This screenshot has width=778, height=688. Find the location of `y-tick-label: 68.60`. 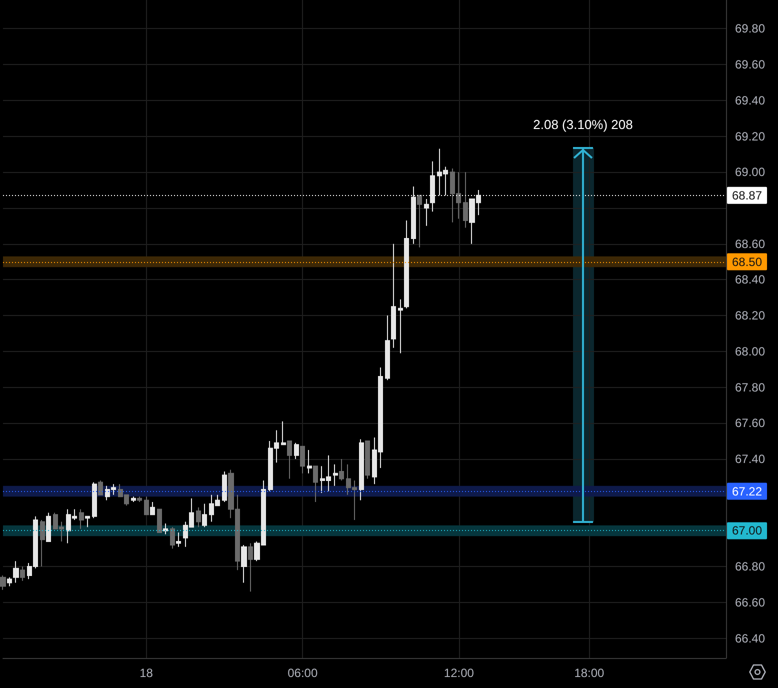

y-tick-label: 68.60 is located at coordinates (750, 243).